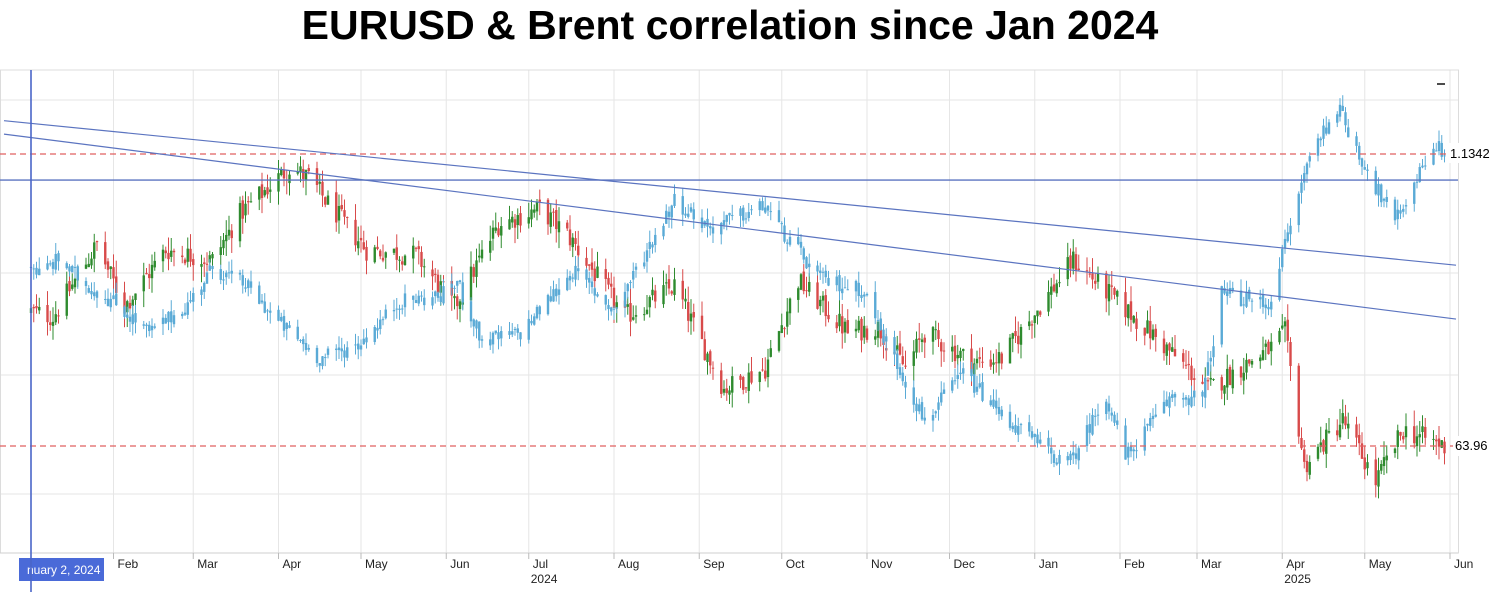  I want to click on crosshair-date-label: nuary 2, 2024, so click(61, 569).